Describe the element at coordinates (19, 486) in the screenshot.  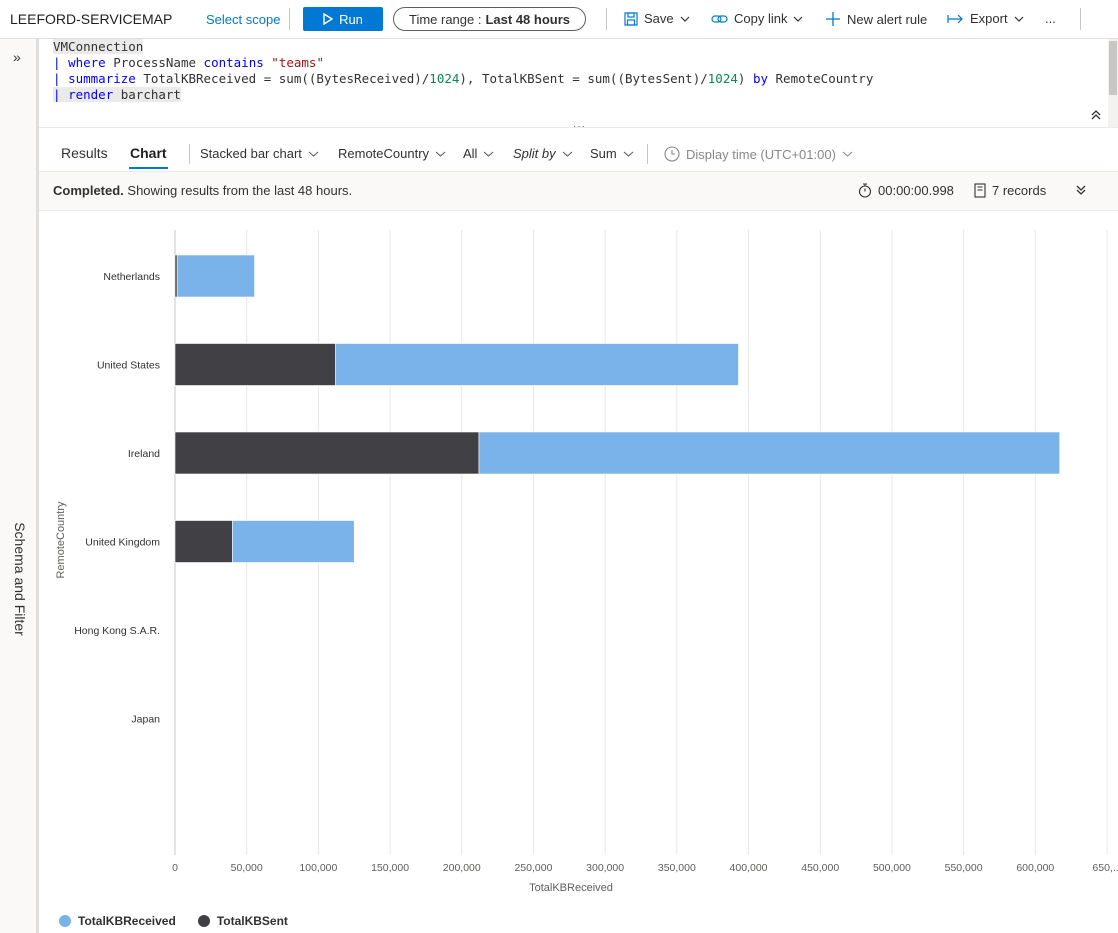
I see `schema-filter-rail: » Schema and Filter` at that location.